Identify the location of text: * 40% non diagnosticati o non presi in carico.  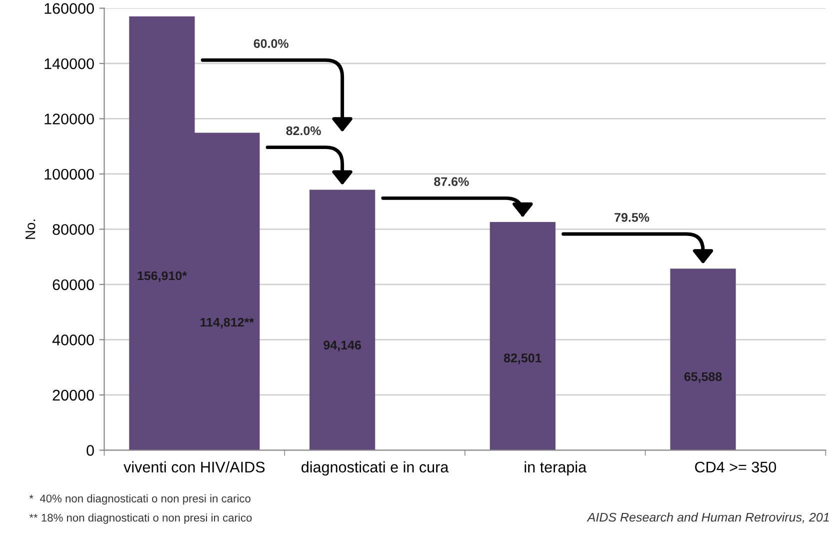
(139, 499).